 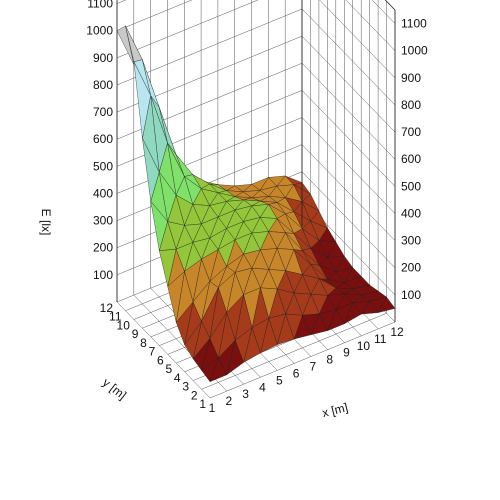 I want to click on y-axis-label: y [m], so click(x=114, y=388).